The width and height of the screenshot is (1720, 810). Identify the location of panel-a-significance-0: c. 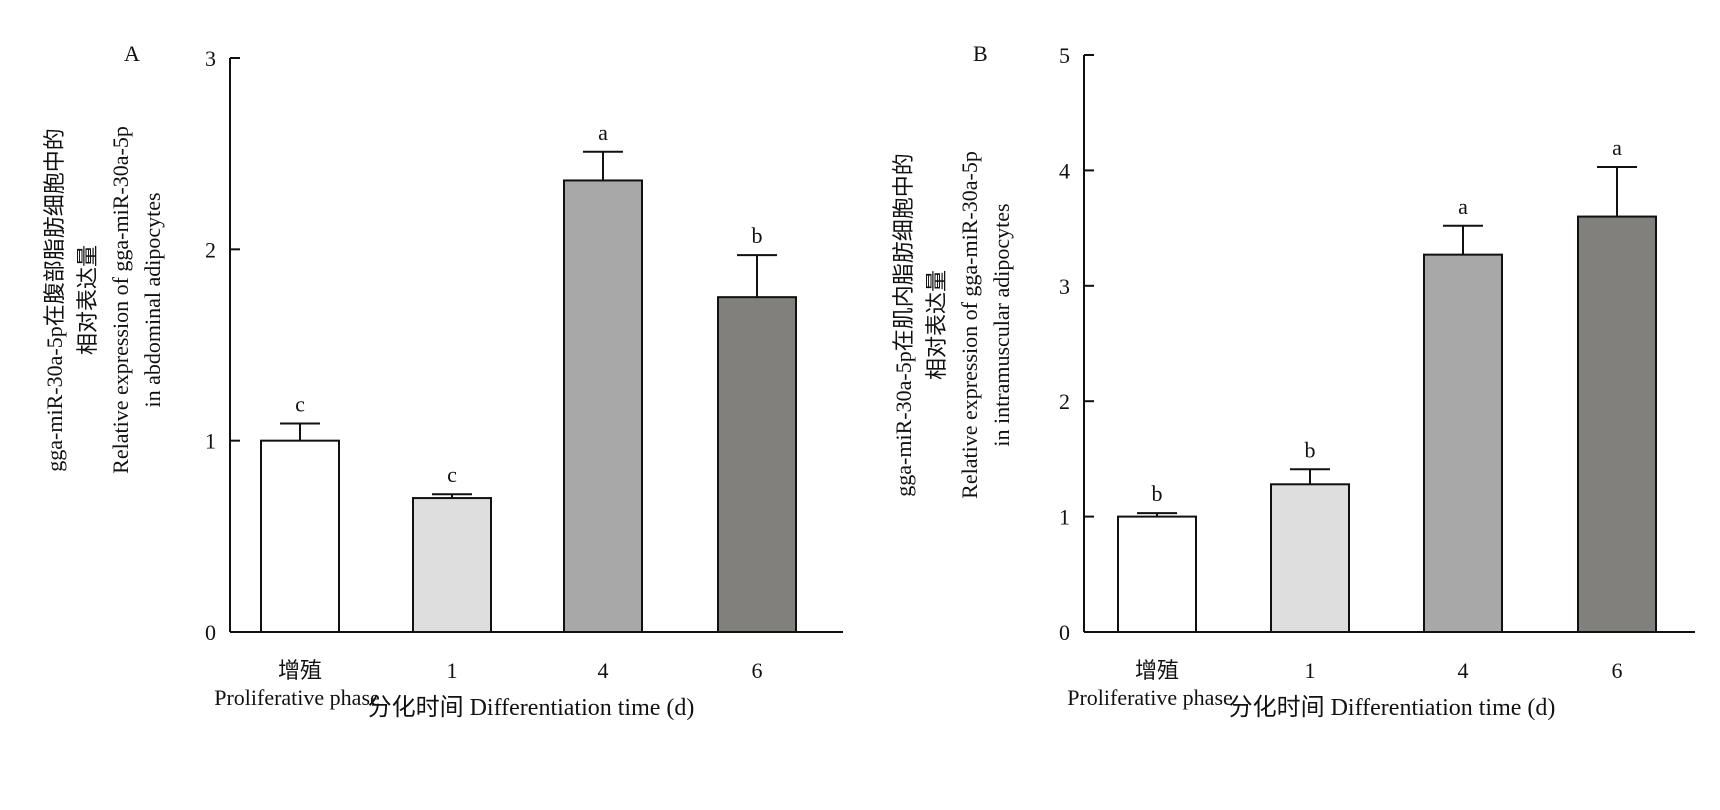
(300, 403).